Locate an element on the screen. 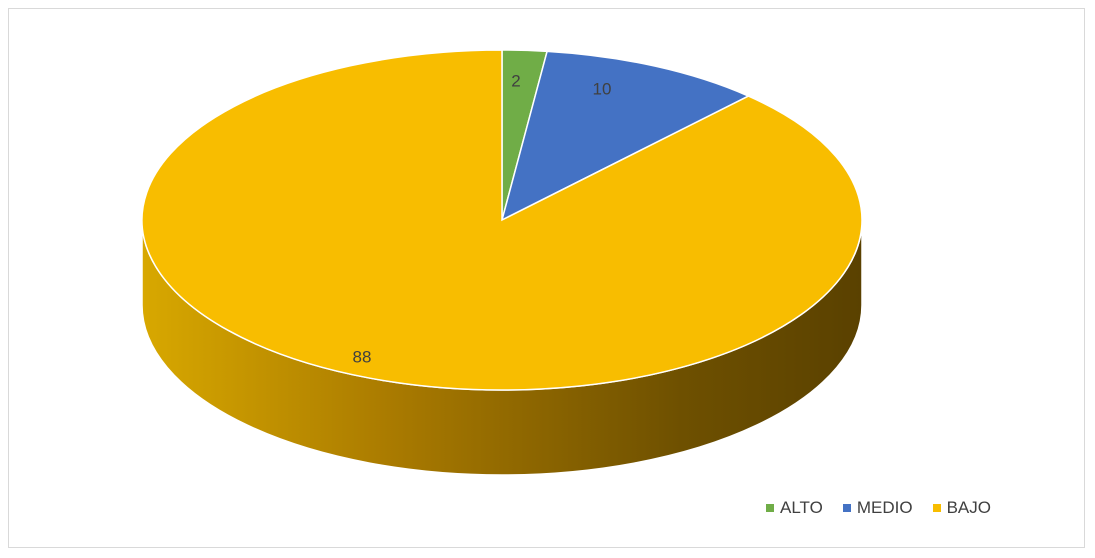  legend-label: MEDIO is located at coordinates (884, 507).